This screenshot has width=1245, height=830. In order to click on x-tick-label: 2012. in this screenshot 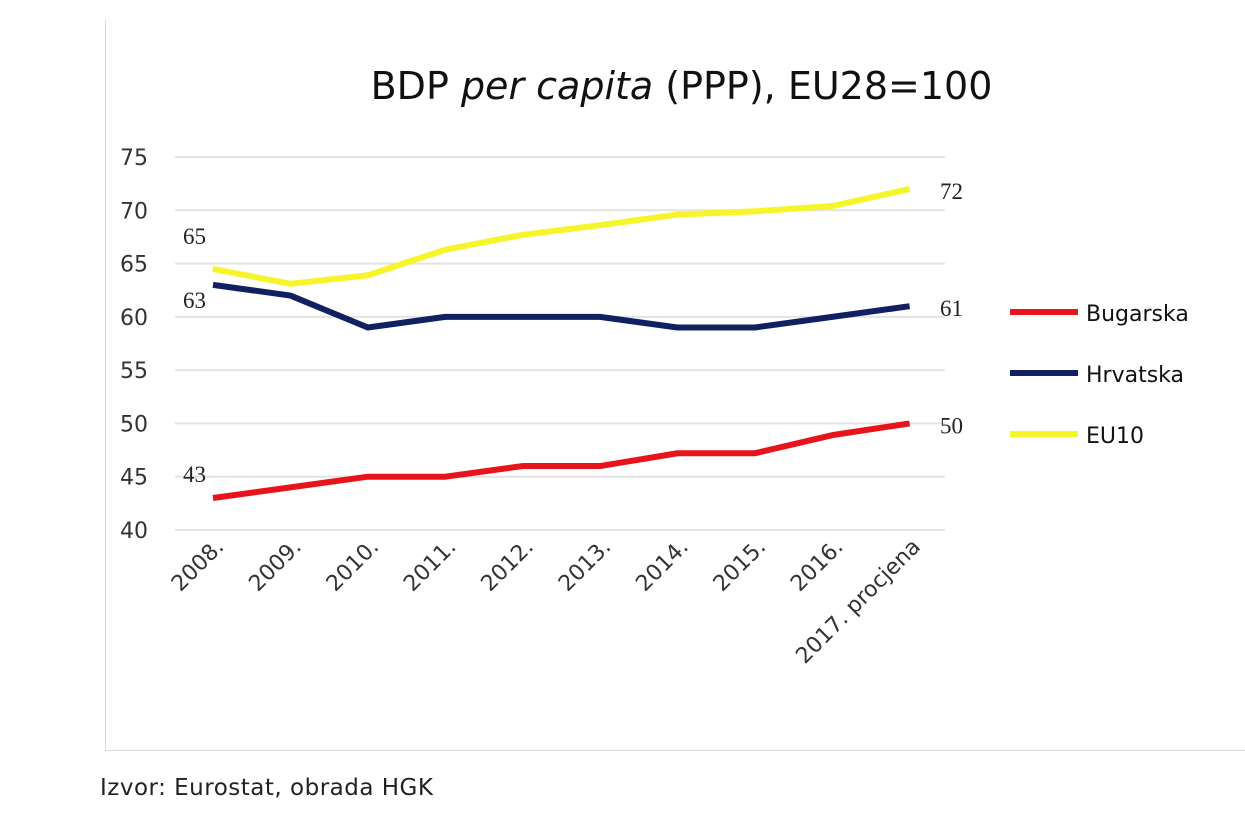, I will do `click(508, 566)`.